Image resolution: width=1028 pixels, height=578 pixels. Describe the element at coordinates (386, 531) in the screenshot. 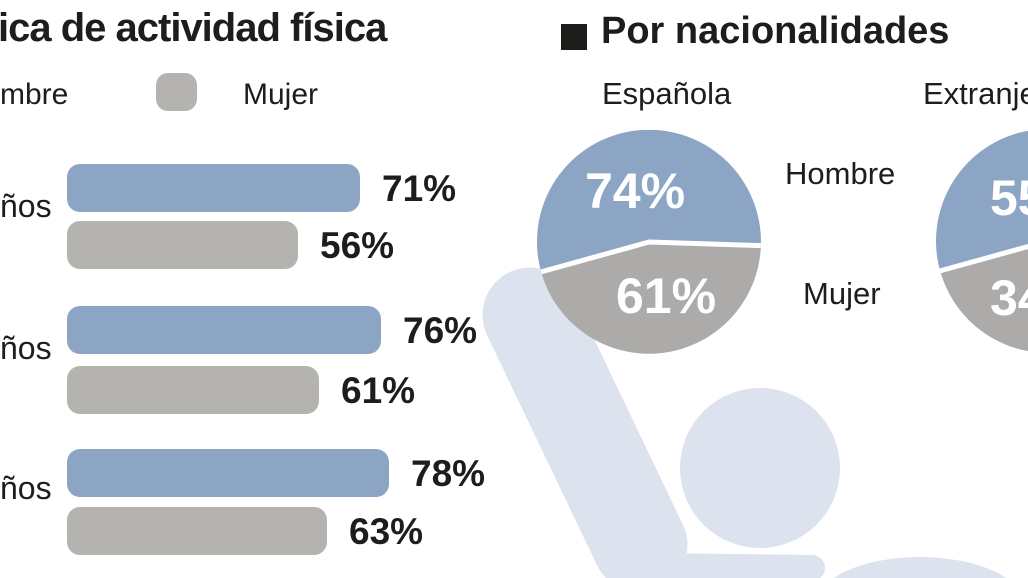

I see `bar-value-group3-mujer: 63%` at that location.